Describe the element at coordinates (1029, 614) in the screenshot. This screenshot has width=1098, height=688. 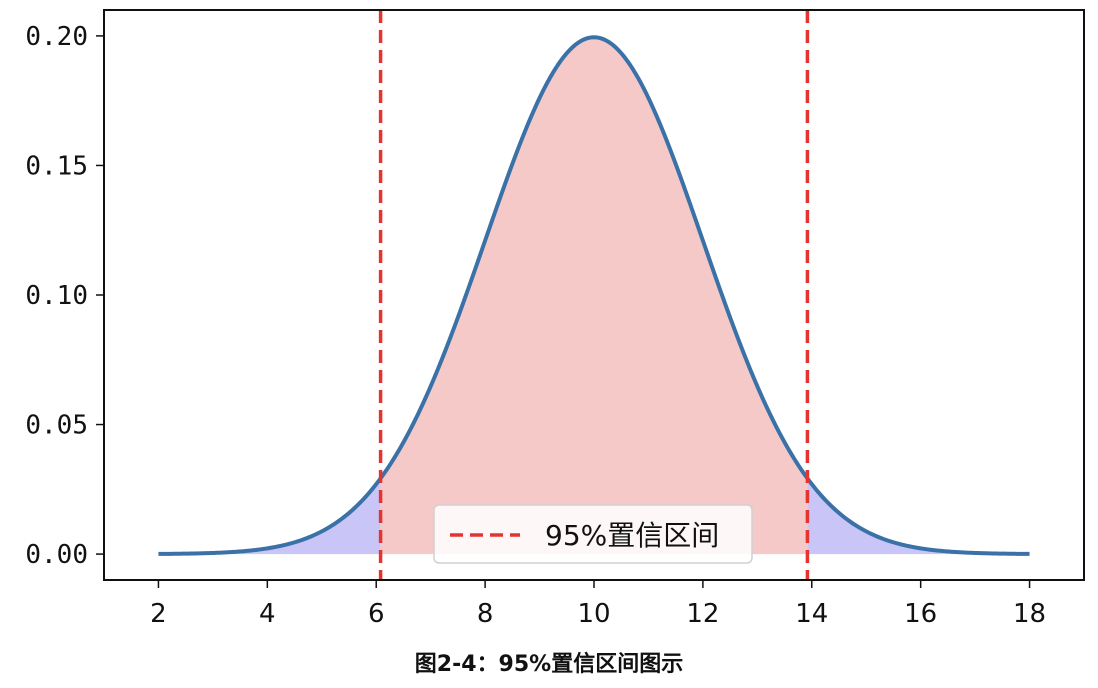
I see `x-tick-label: 18` at that location.